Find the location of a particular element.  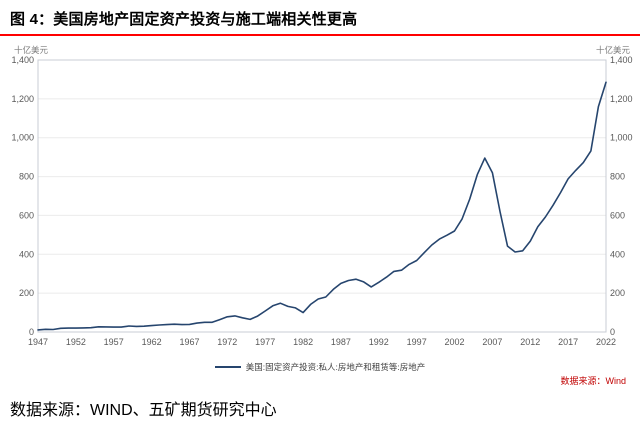

svg-text: 1962 is located at coordinates (152, 342).